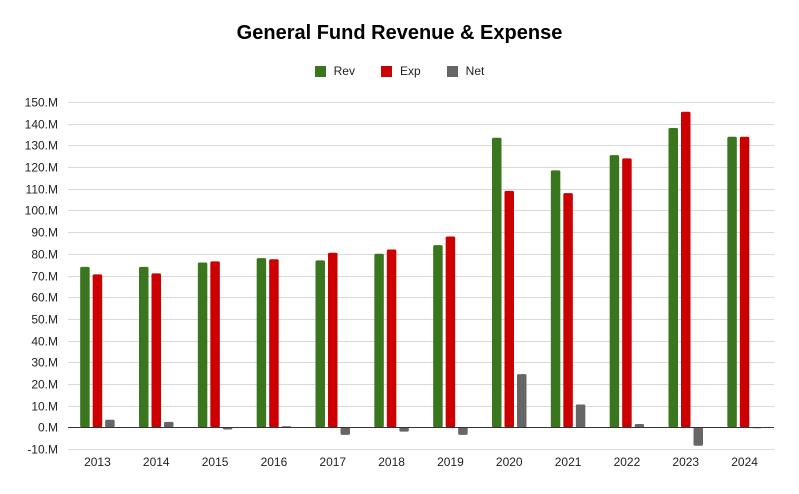 This screenshot has height=494, width=799. What do you see at coordinates (44, 407) in the screenshot?
I see `y-tick-label: 10.M` at bounding box center [44, 407].